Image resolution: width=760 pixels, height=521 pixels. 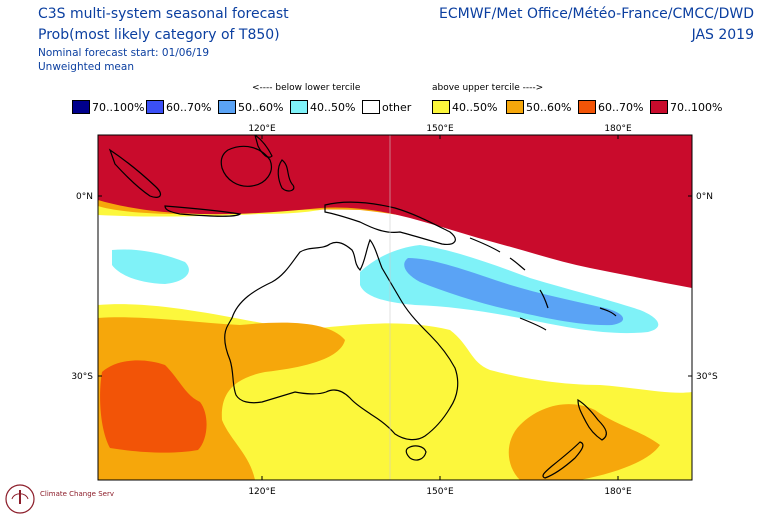 I want to click on lon-tick-top: 150°E, so click(x=440, y=129).